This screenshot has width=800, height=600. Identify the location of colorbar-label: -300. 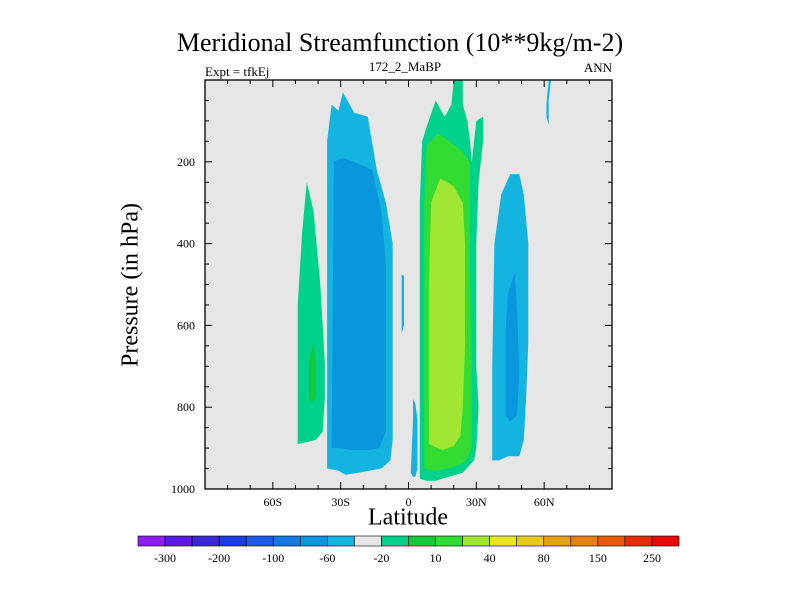
(165, 558).